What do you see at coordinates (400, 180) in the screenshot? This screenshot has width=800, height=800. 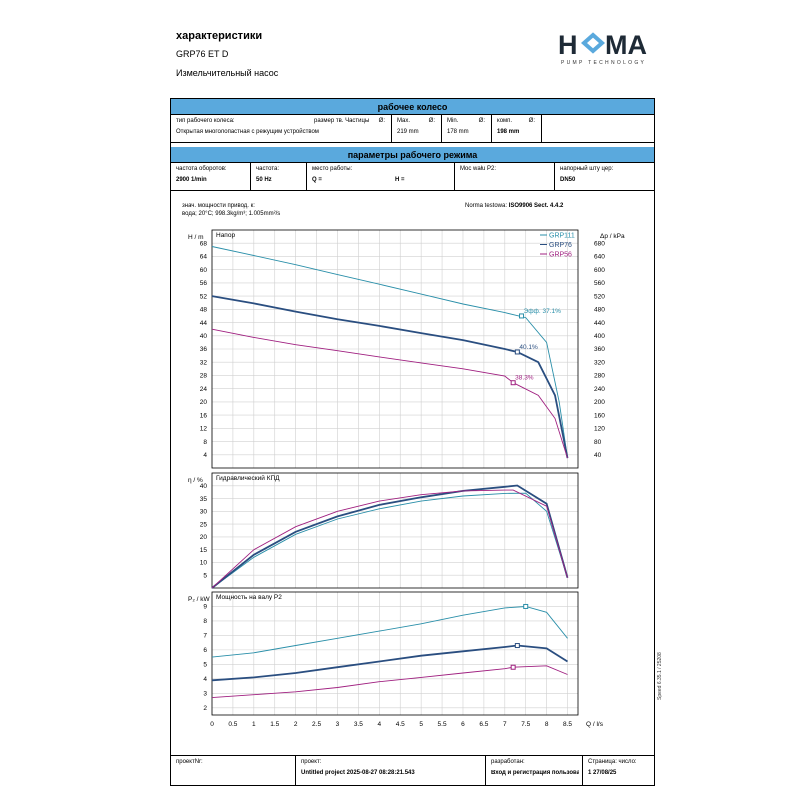 I see `h-label: H =` at bounding box center [400, 180].